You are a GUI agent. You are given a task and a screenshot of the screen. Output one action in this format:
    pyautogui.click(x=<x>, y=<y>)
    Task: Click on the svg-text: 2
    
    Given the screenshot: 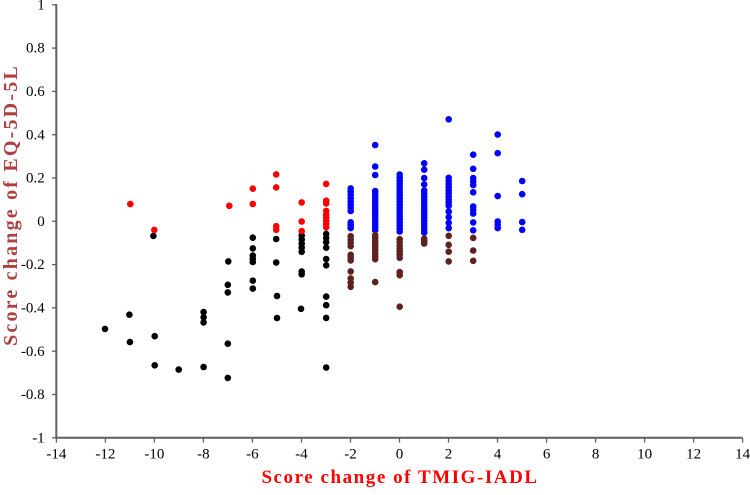 What is the action you would take?
    pyautogui.click(x=449, y=455)
    